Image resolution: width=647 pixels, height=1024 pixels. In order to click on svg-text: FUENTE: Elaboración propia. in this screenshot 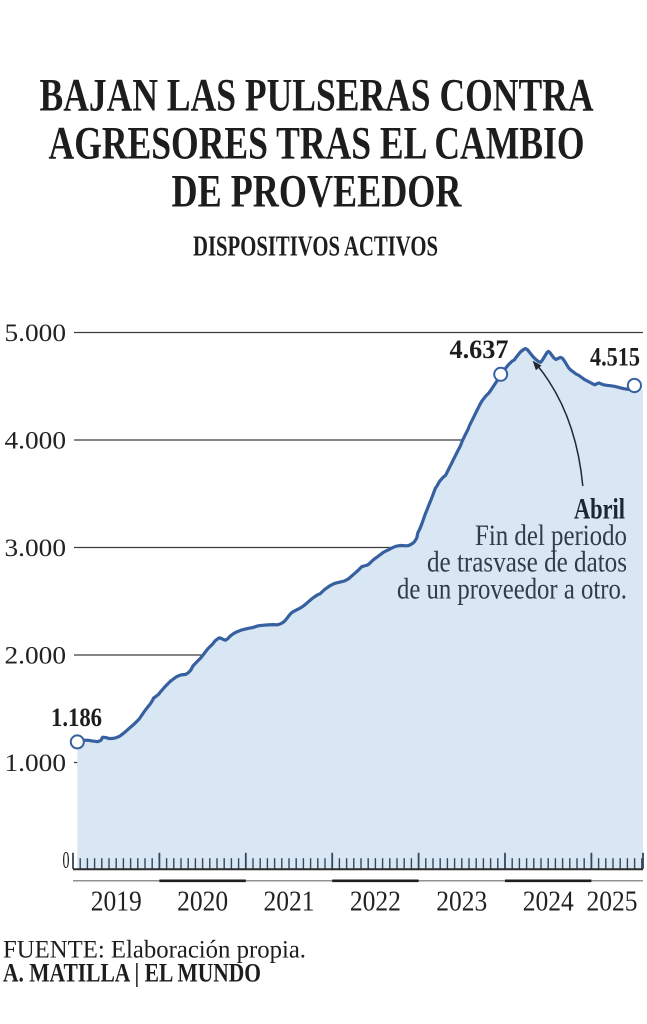, I will do `click(154, 949)`.